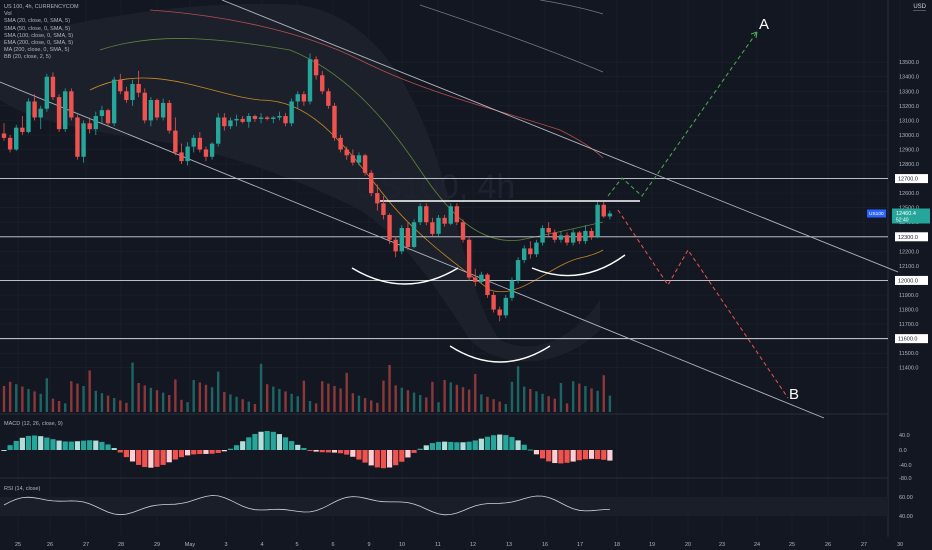 This screenshot has height=550, width=932. Describe the element at coordinates (908, 281) in the screenshot. I see `level-tag-label: 12000.0` at that location.